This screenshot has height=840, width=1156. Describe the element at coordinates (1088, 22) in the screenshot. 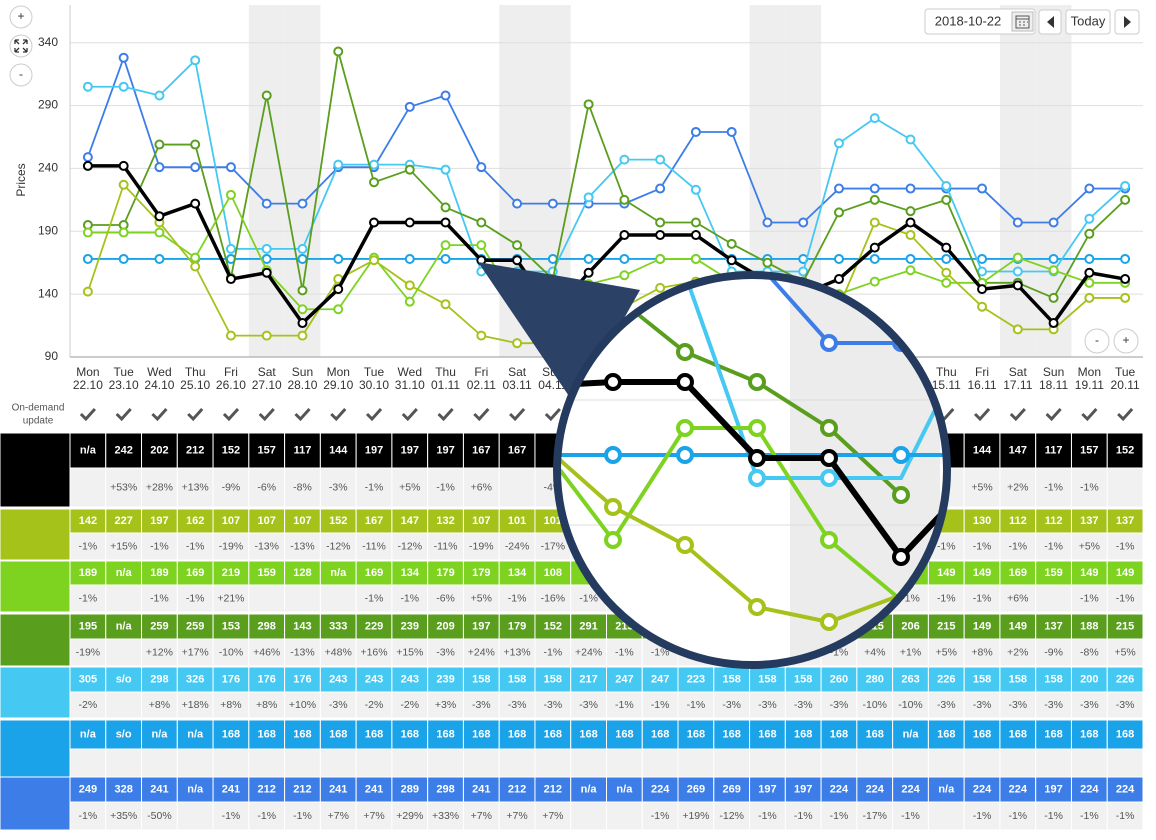

I see `today-button` at that location.